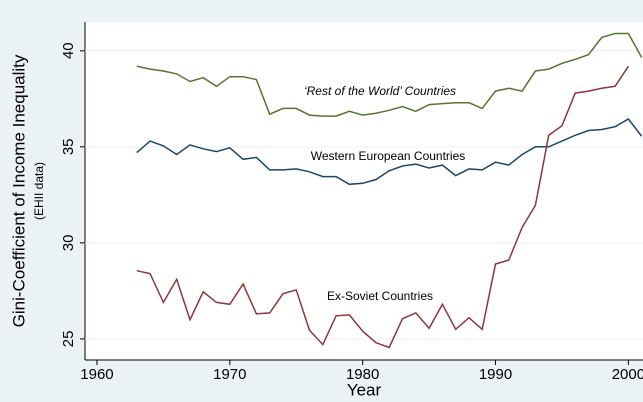 Image resolution: width=643 pixels, height=402 pixels. I want to click on y-tick-label: 25, so click(68, 339).